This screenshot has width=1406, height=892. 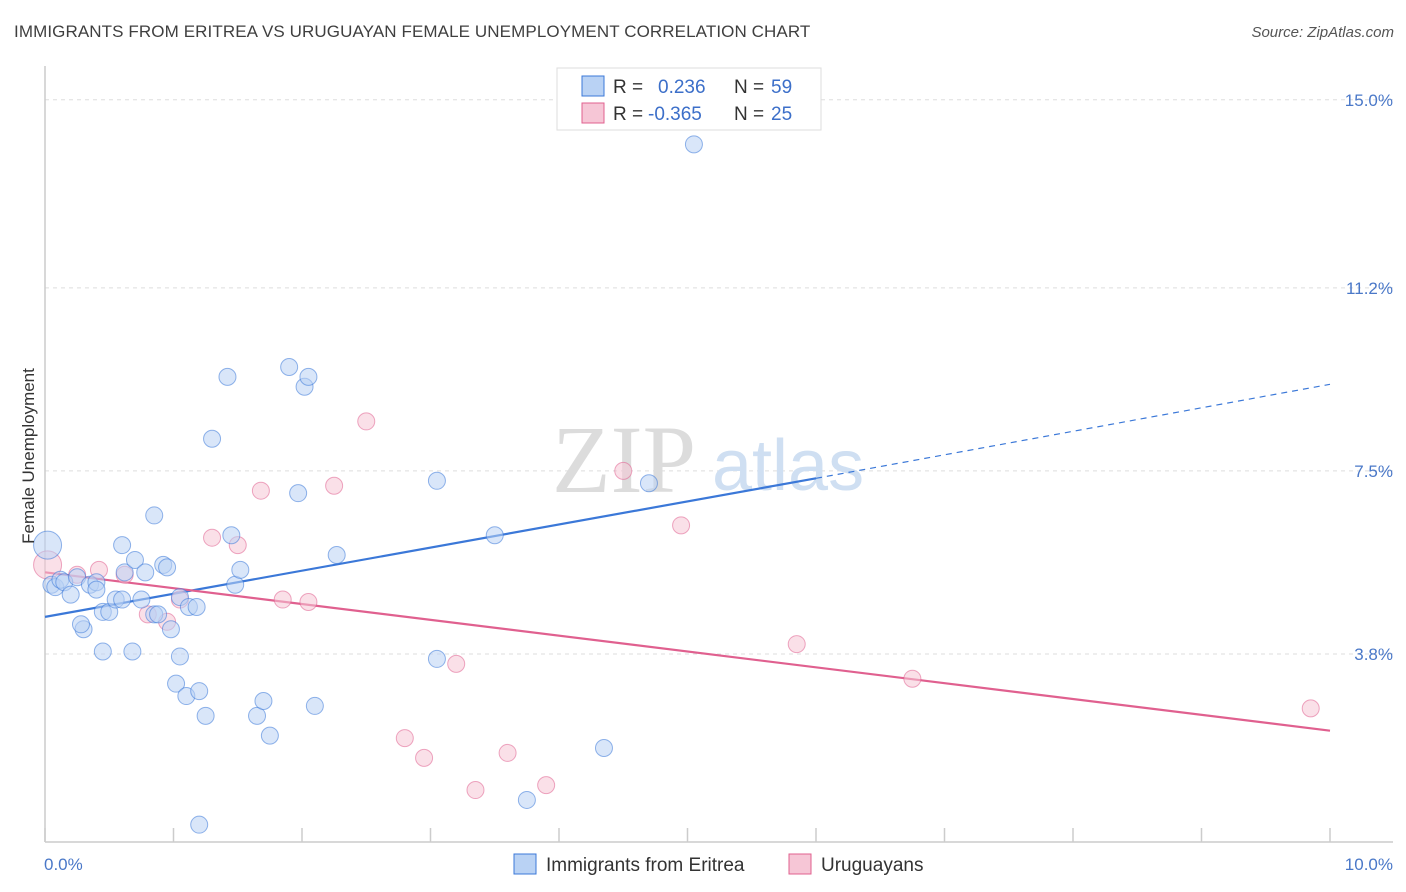 What do you see at coordinates (1073, 431) in the screenshot?
I see `trend-line-eritrea-extension` at bounding box center [1073, 431].